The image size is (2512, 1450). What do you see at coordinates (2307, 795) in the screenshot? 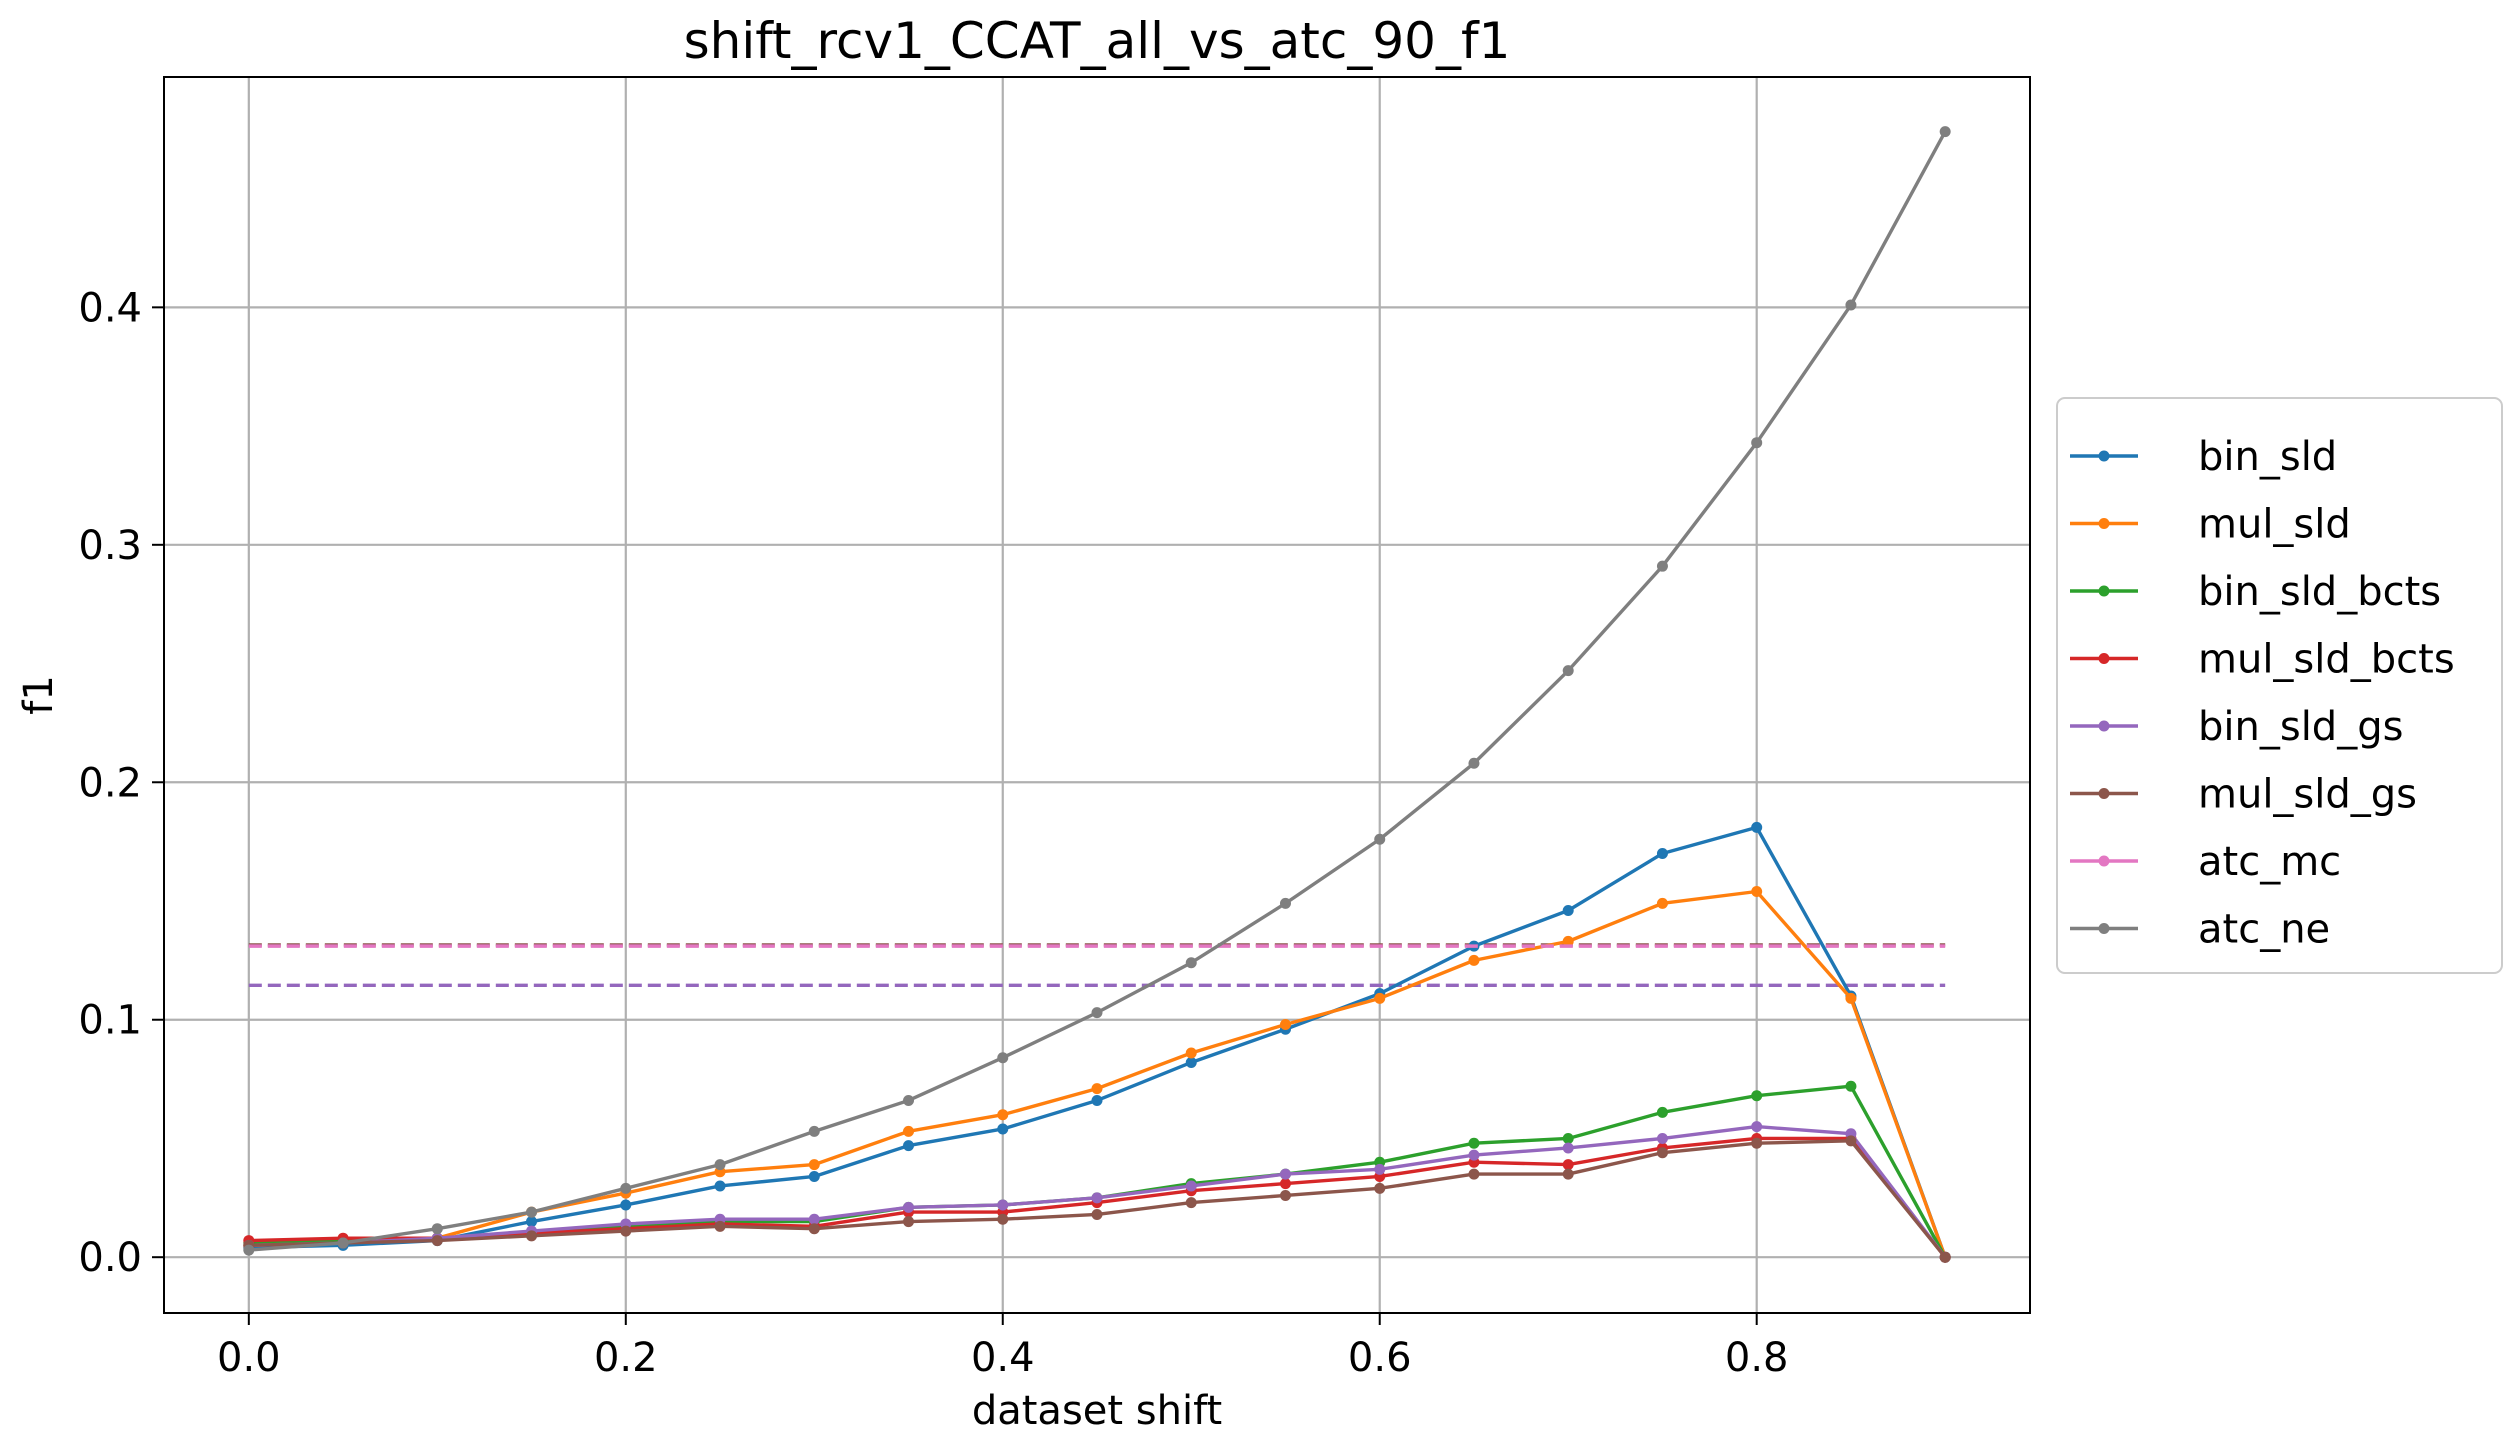
I see `legend-label-mul_sld_gs: mul_sld_gs` at bounding box center [2307, 795].